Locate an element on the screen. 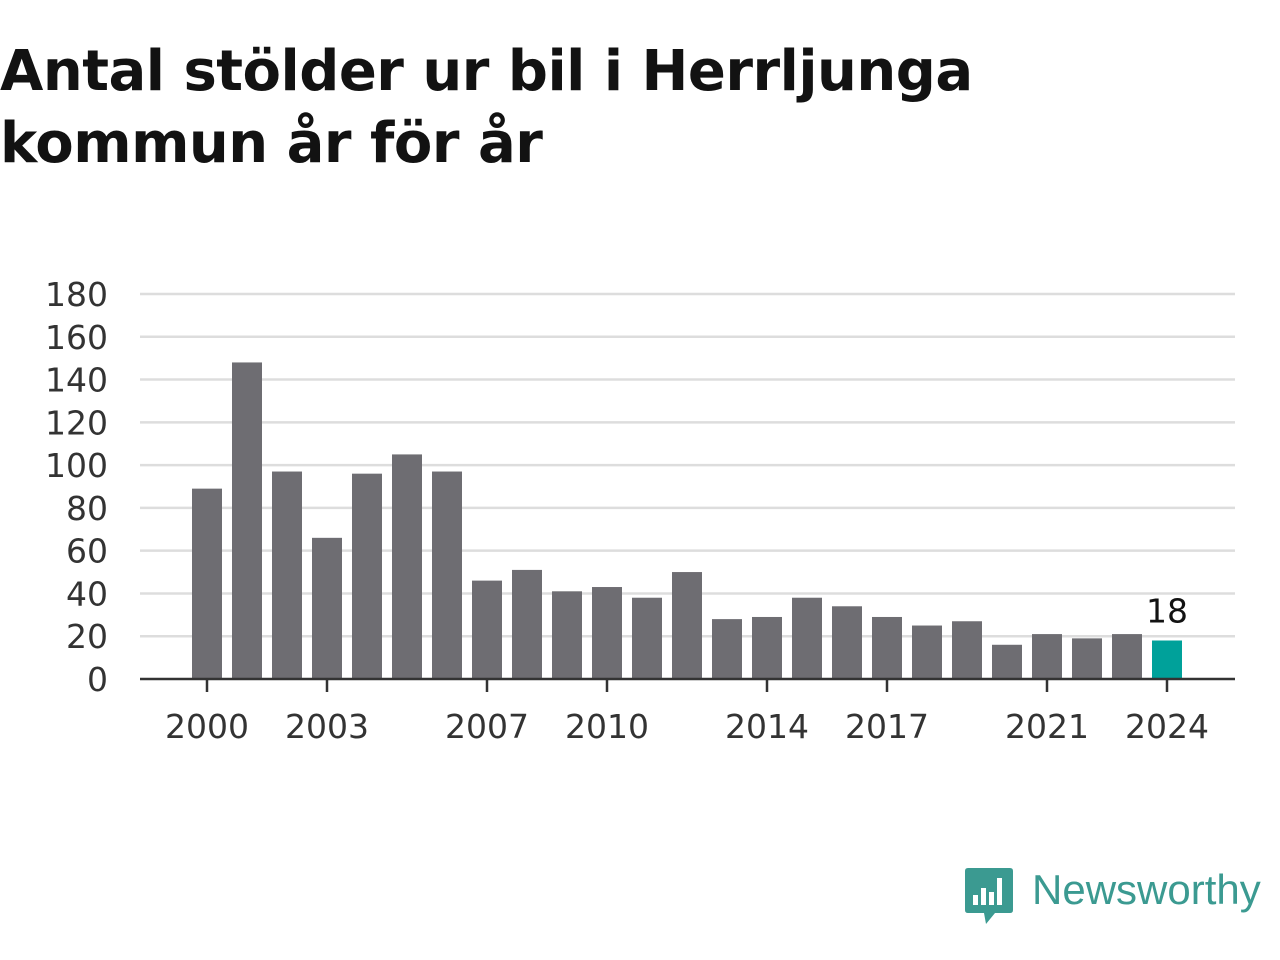 This screenshot has width=1280, height=960. y-tick-label: 120 is located at coordinates (76, 422).